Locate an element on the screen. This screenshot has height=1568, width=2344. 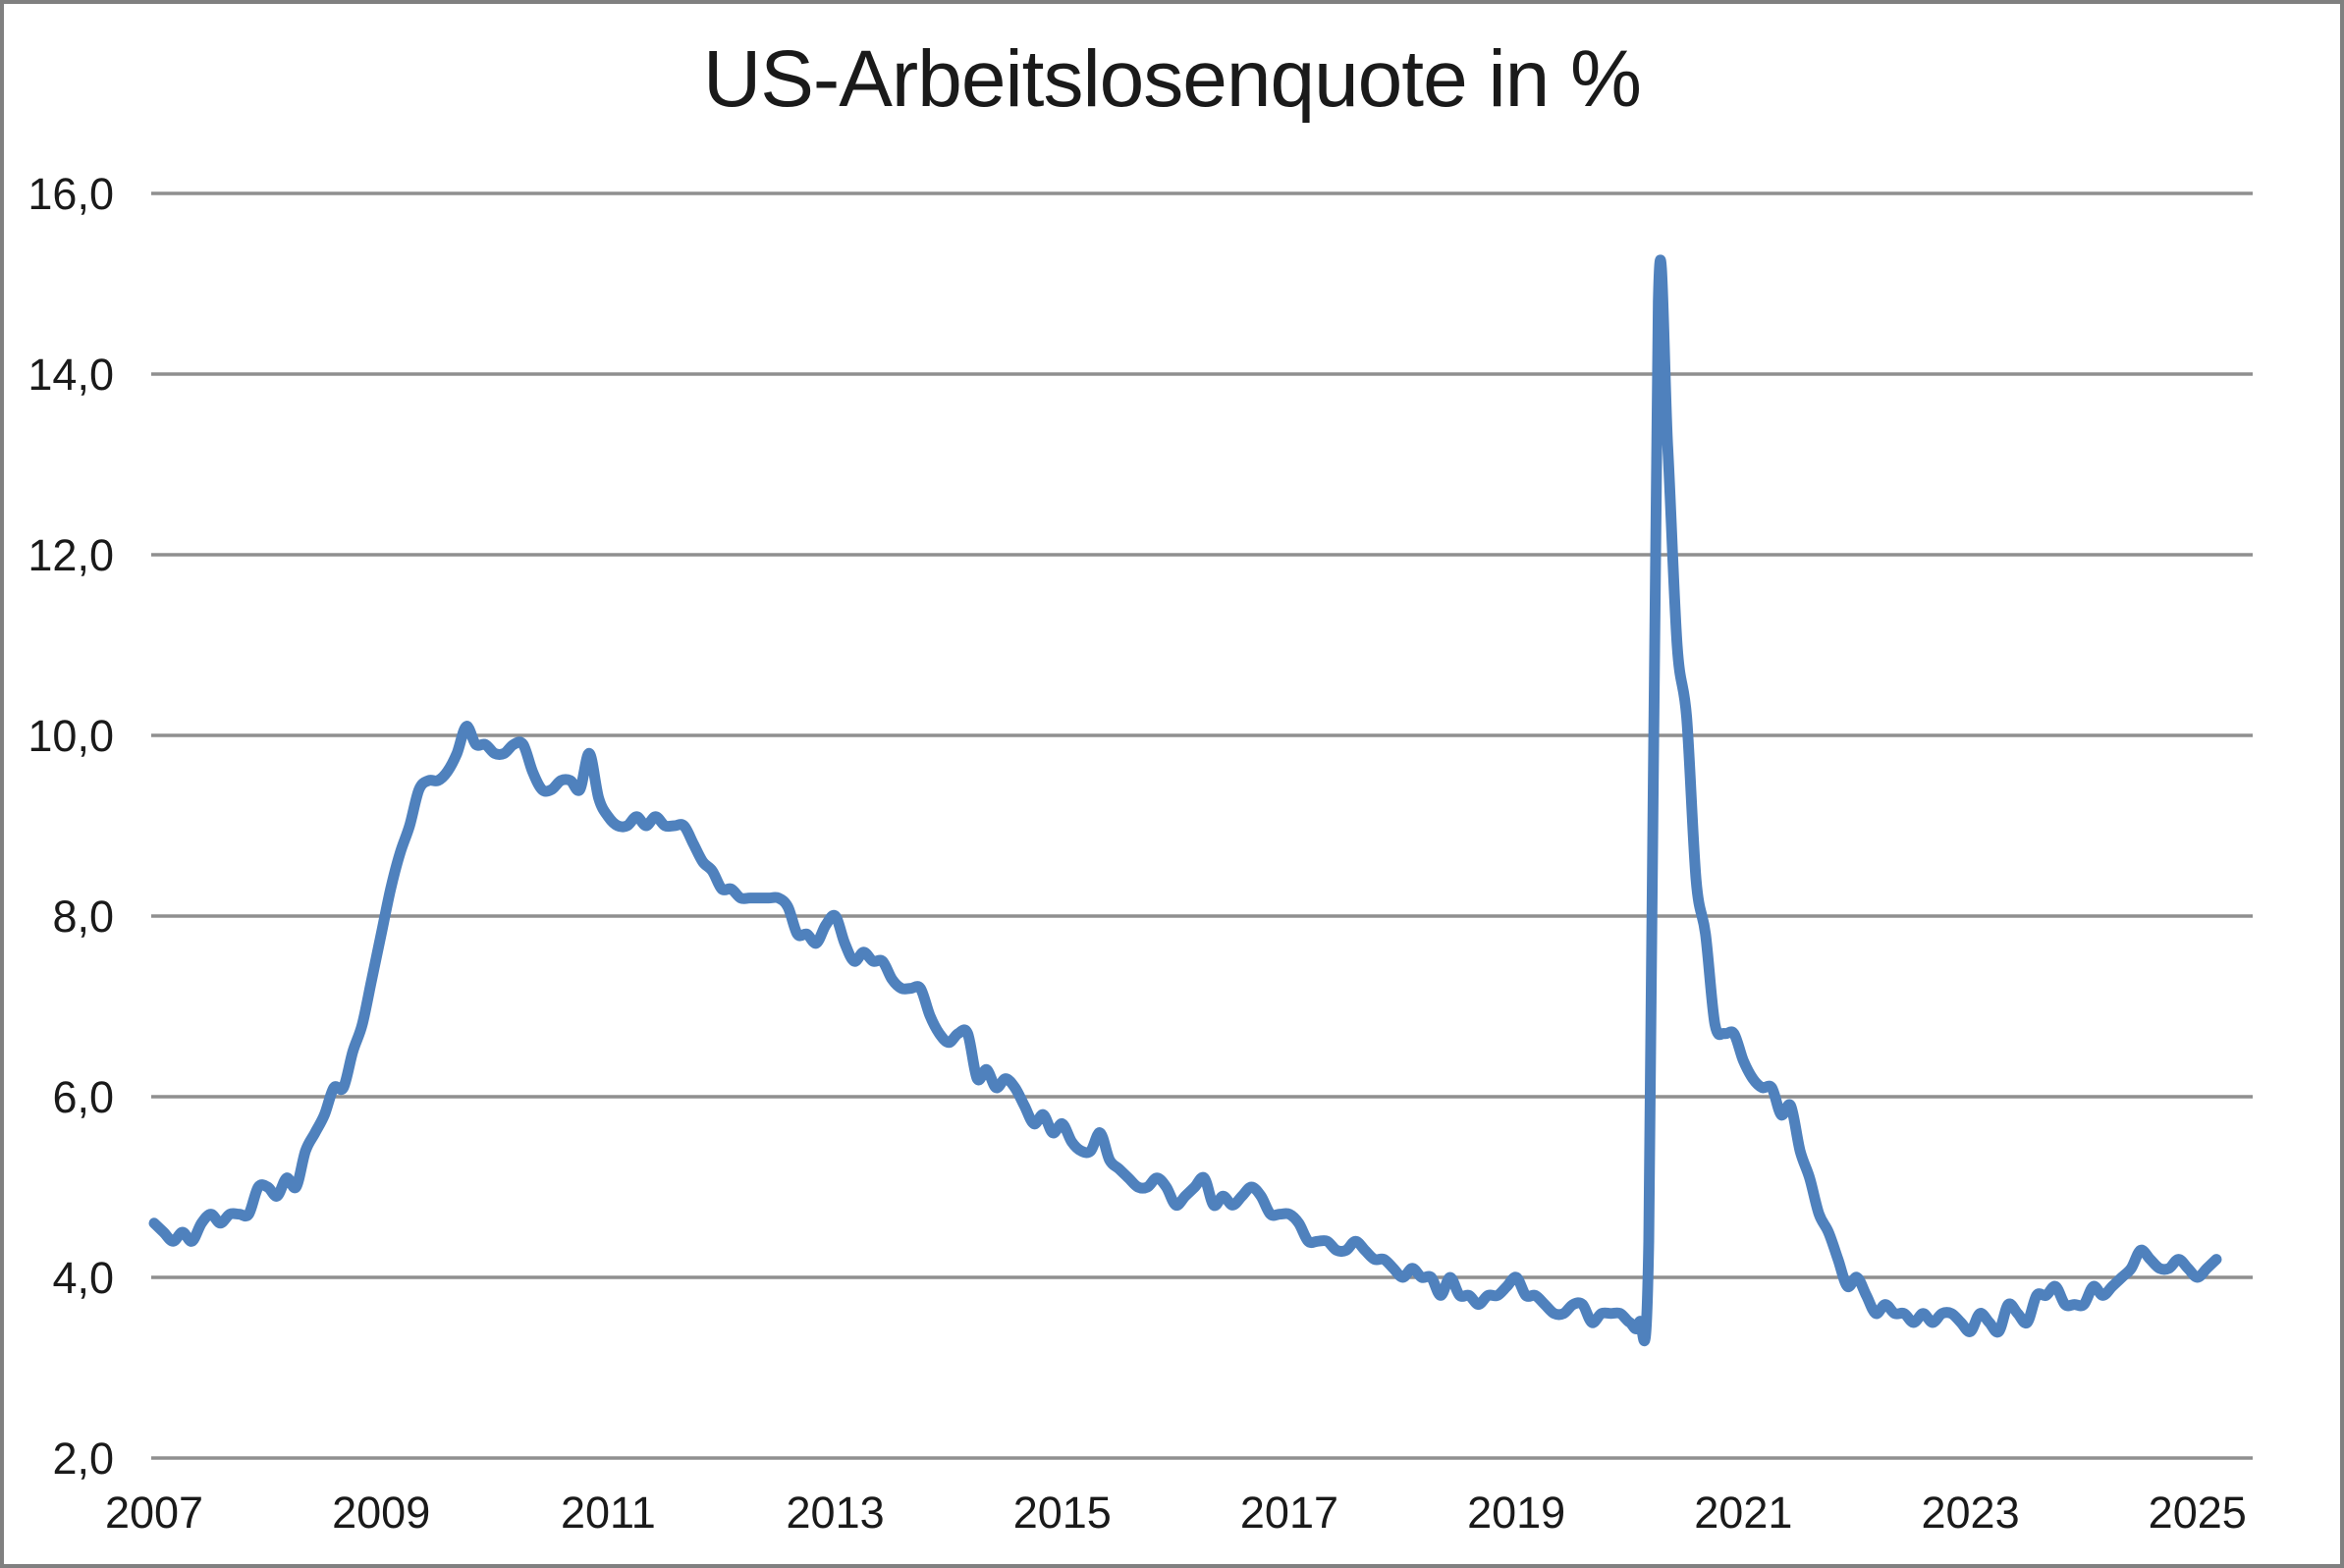
x-axis-tick-label: 2021 is located at coordinates (1743, 1512).